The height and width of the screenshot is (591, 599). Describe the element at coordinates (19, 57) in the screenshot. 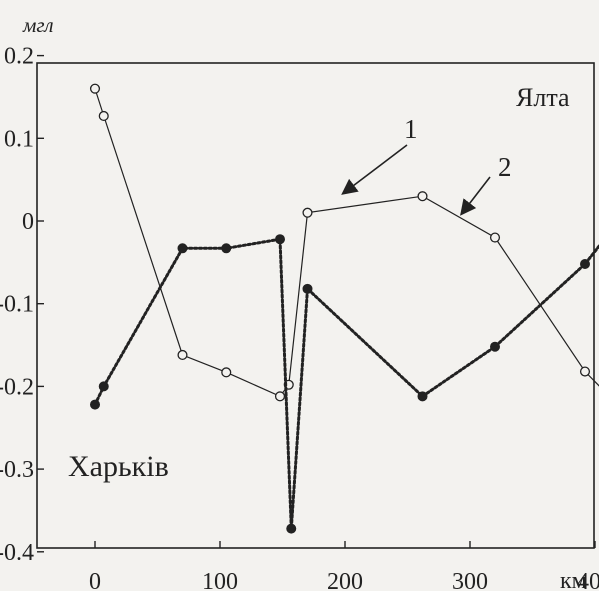

I see `y-tick-label: 0.2` at that location.